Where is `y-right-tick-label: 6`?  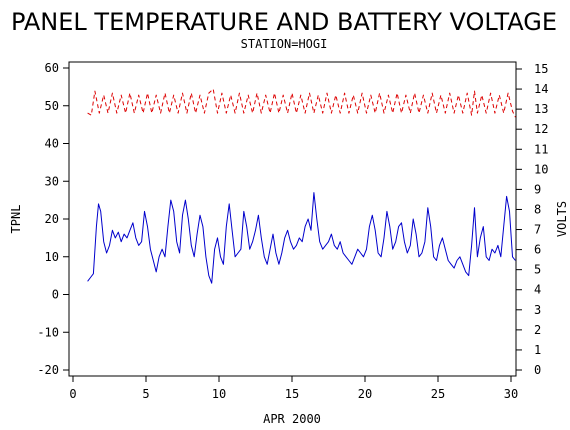
y-right-tick-label: 6 is located at coordinates (537, 250).